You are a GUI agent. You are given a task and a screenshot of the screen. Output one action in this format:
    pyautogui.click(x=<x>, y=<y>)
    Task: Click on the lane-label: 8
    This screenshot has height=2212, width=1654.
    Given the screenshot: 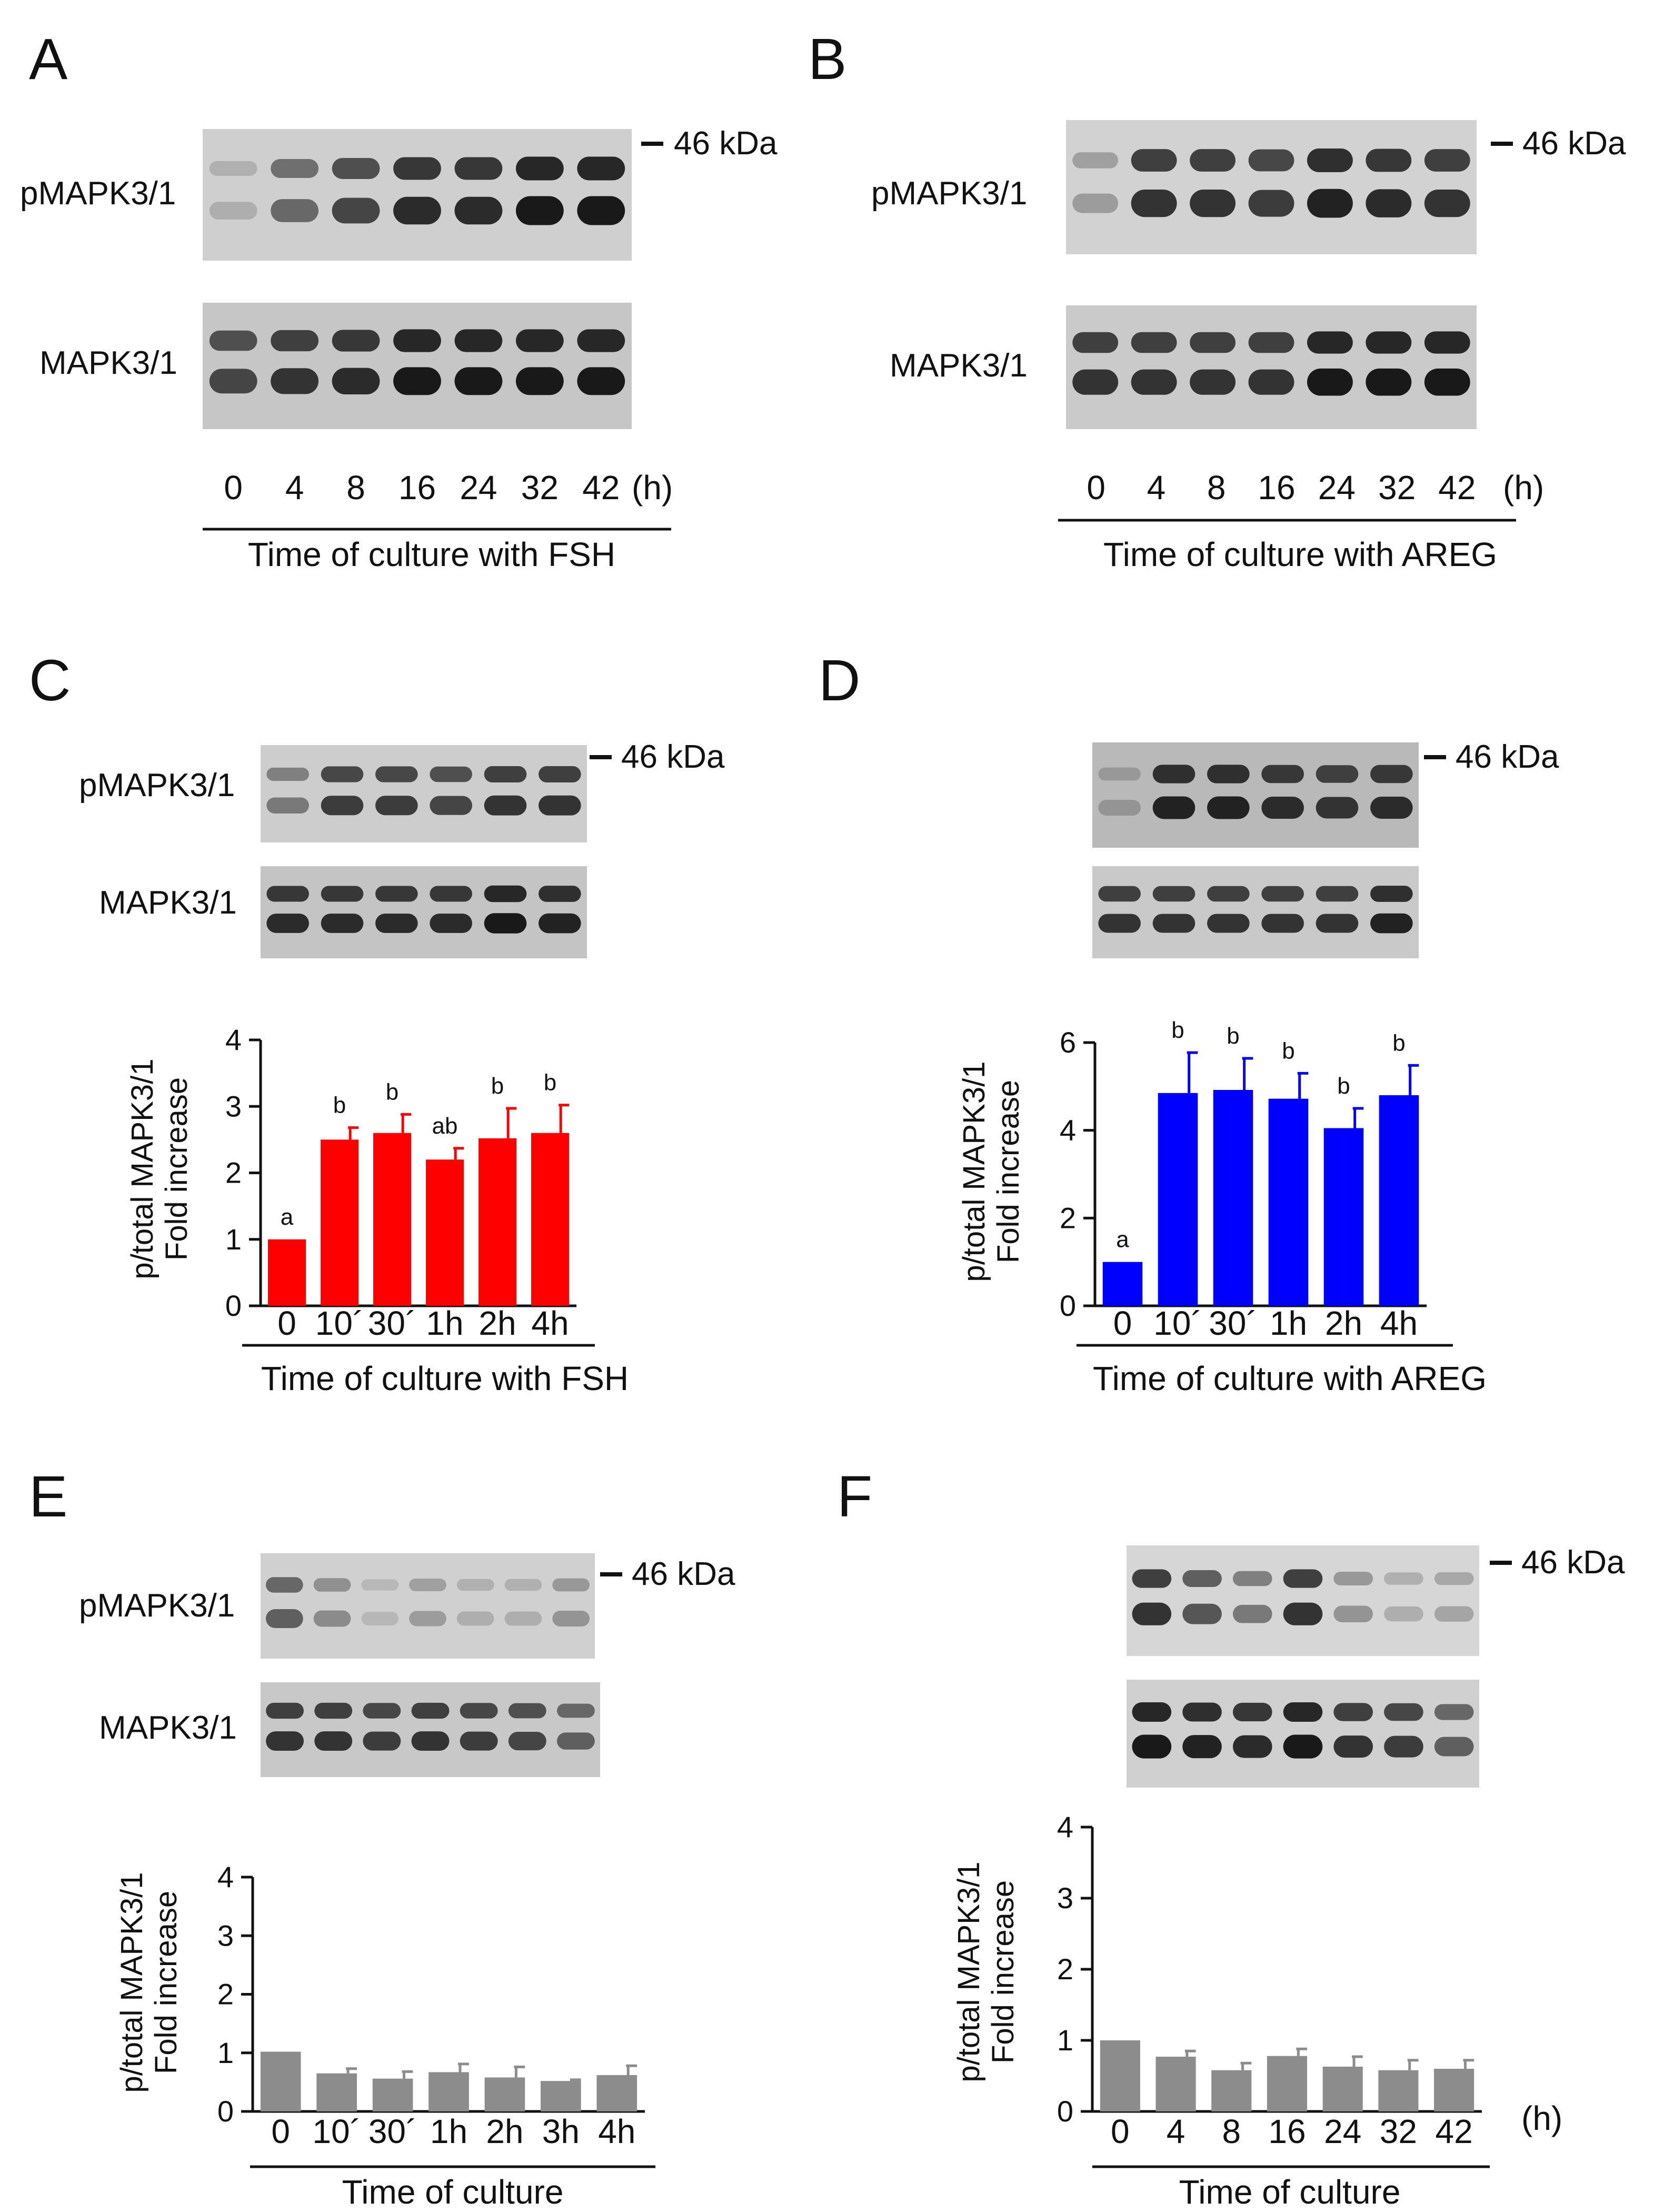 What is the action you would take?
    pyautogui.click(x=355, y=488)
    